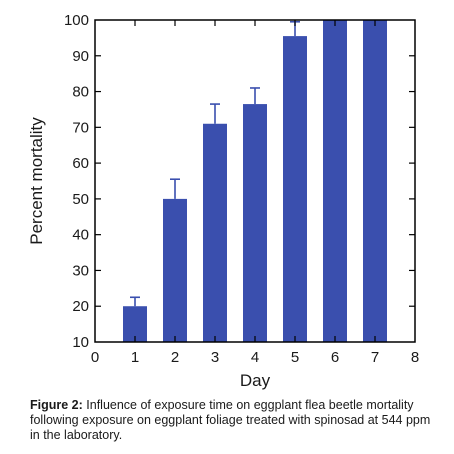 Image resolution: width=454 pixels, height=454 pixels. Describe the element at coordinates (95, 357) in the screenshot. I see `x-tick-label: 0` at that location.